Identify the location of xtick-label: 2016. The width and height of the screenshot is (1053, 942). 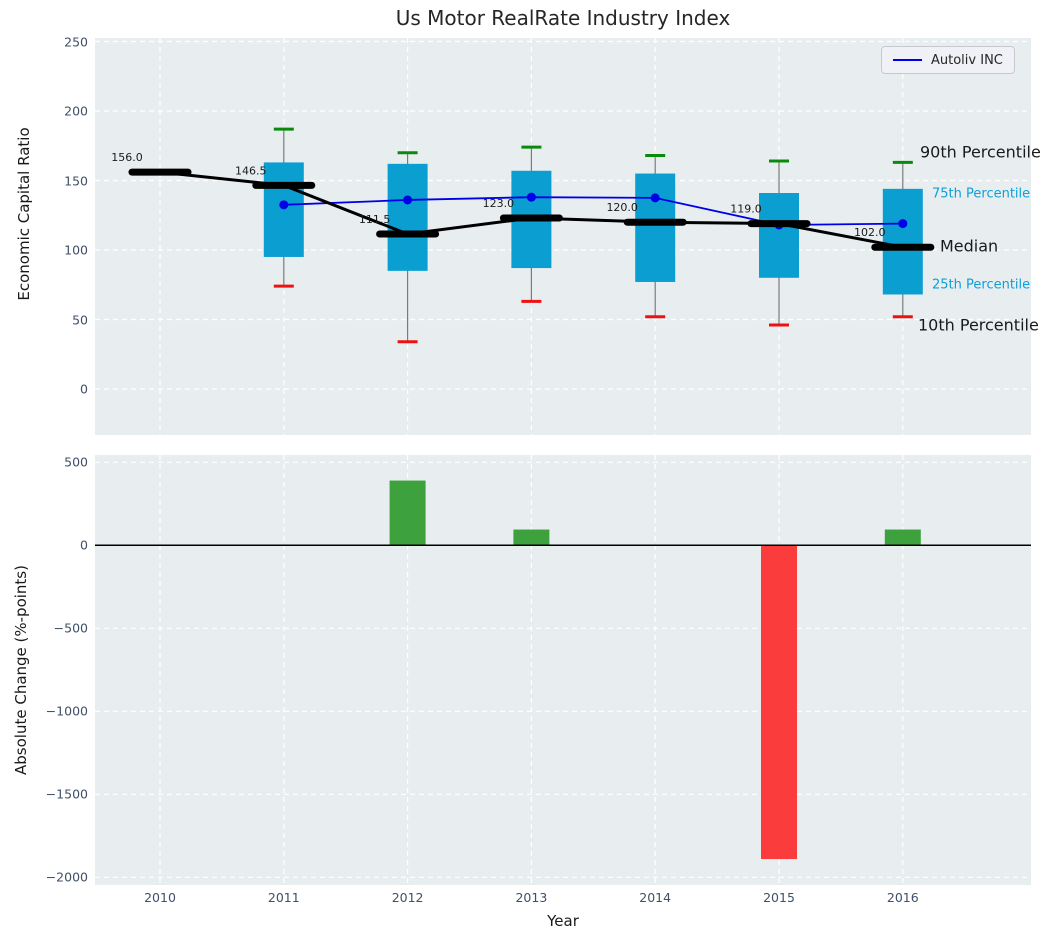
(902, 897).